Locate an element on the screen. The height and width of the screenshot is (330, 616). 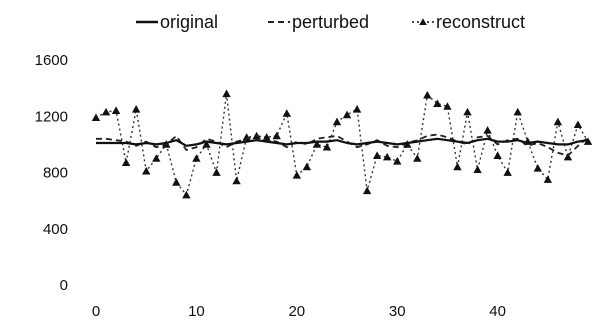
legend-label-perturbed: perturbed is located at coordinates (330, 22).